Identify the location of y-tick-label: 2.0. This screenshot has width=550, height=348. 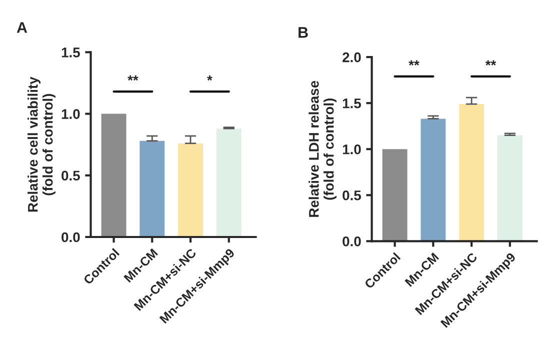
(351, 57).